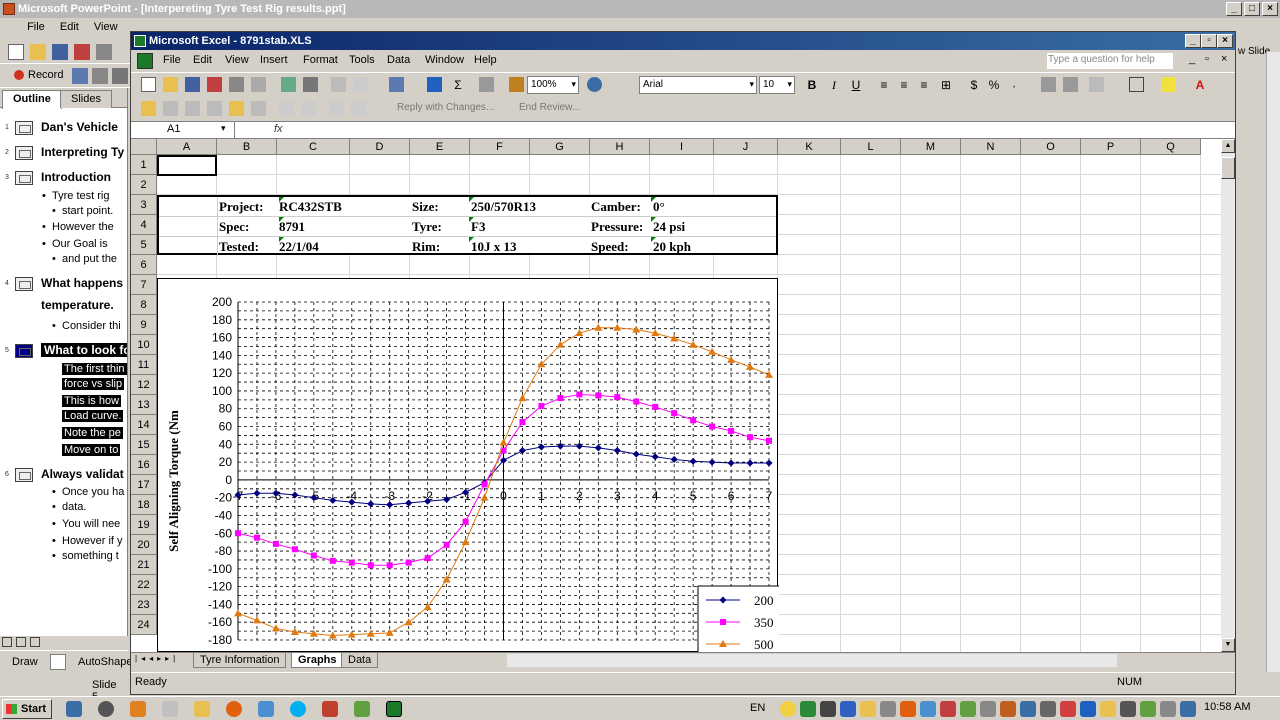 The width and height of the screenshot is (1280, 720). I want to click on row-header-1: 1, so click(144, 165).